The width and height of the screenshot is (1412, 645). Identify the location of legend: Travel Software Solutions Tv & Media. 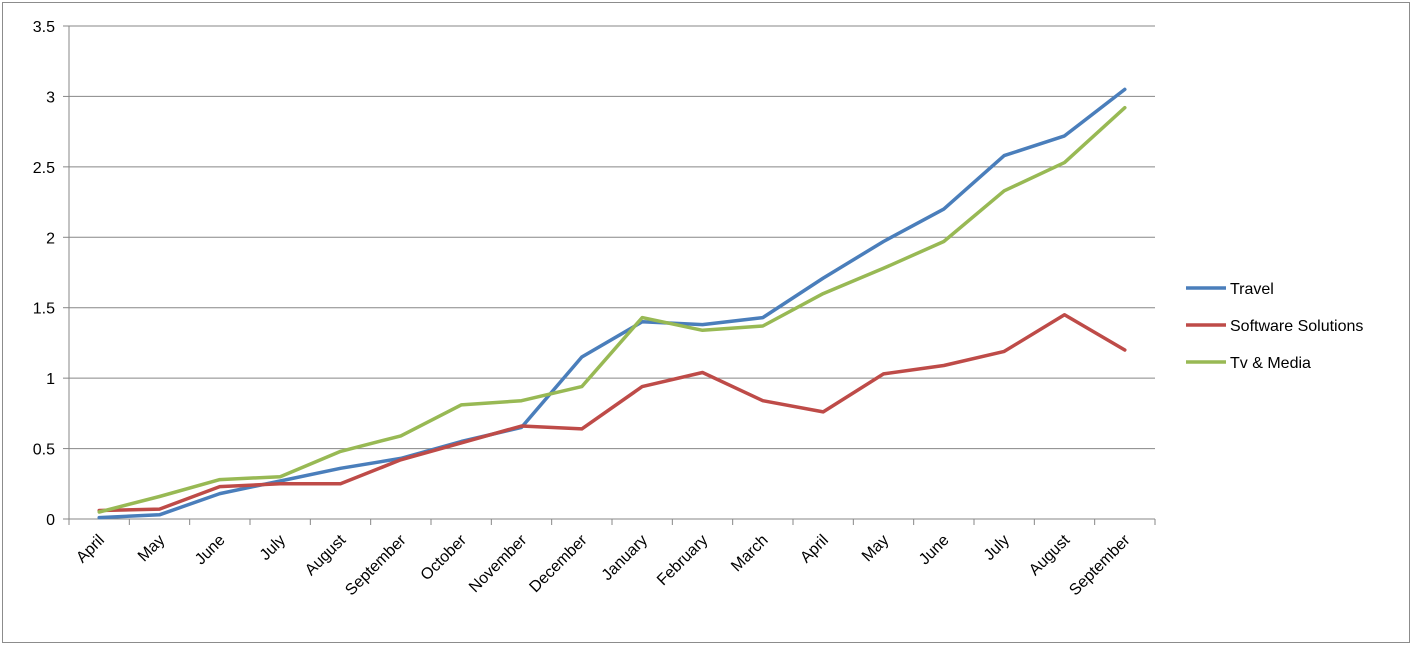
(1274, 326).